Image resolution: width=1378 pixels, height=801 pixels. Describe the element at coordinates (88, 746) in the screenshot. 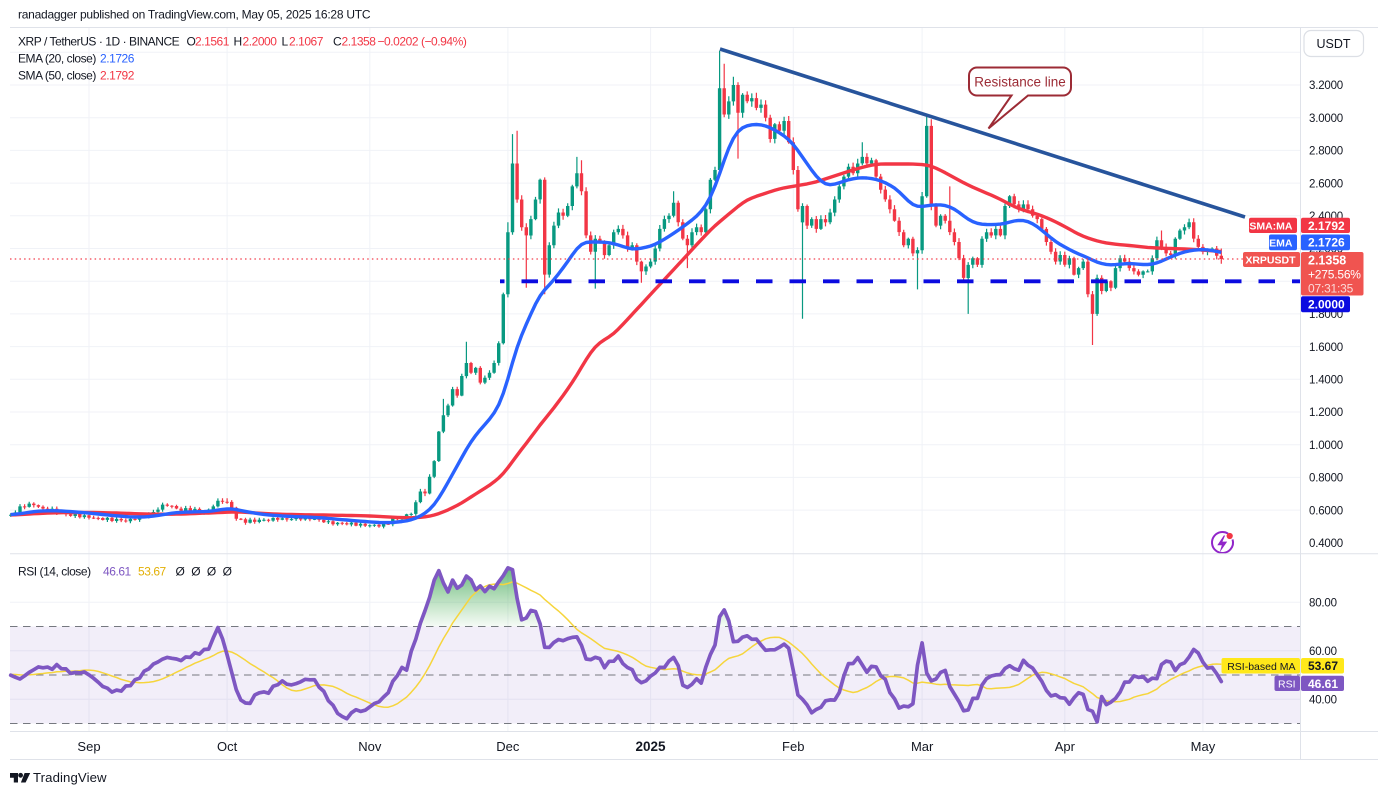

I see `svg-text: Sep` at that location.